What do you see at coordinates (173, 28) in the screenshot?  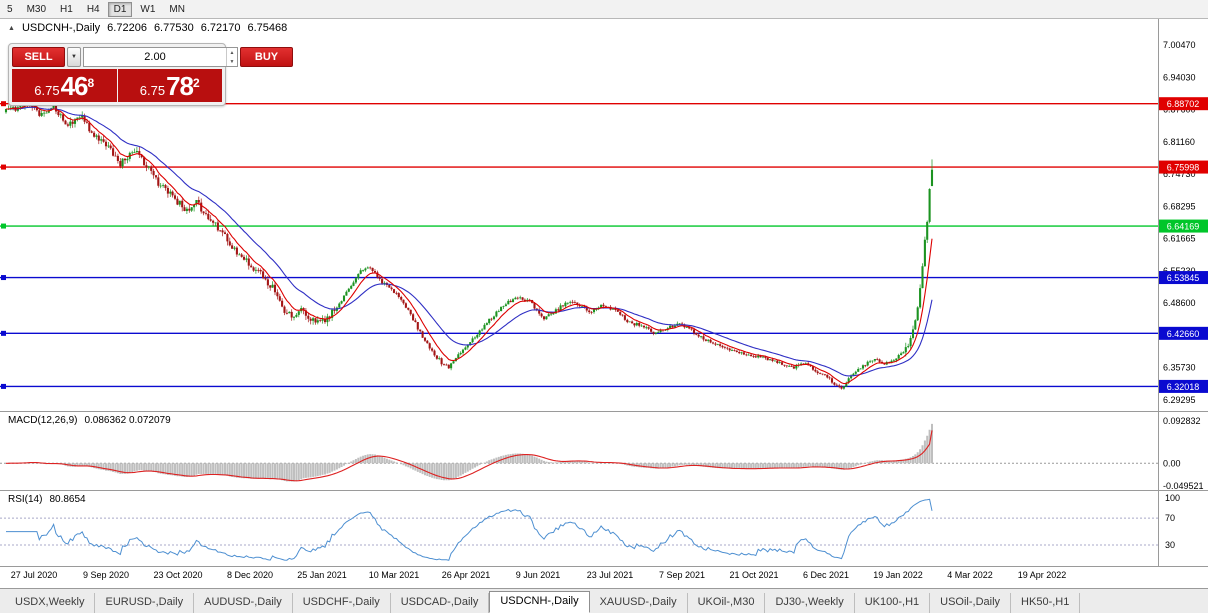 I see `ohlc-high: 6.77530` at bounding box center [173, 28].